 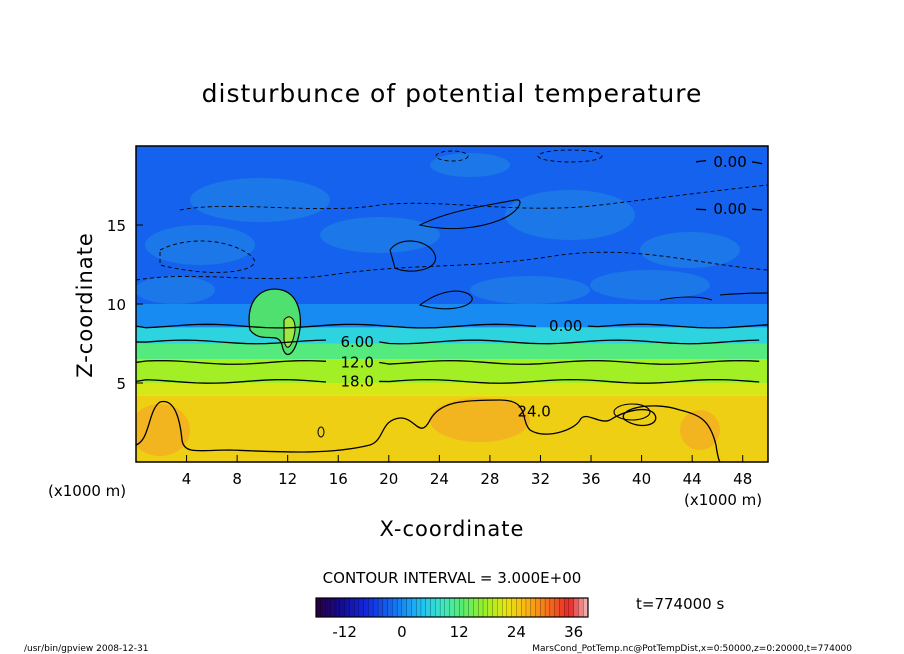 What do you see at coordinates (116, 226) in the screenshot?
I see `y-tick-label-2: 15` at bounding box center [116, 226].